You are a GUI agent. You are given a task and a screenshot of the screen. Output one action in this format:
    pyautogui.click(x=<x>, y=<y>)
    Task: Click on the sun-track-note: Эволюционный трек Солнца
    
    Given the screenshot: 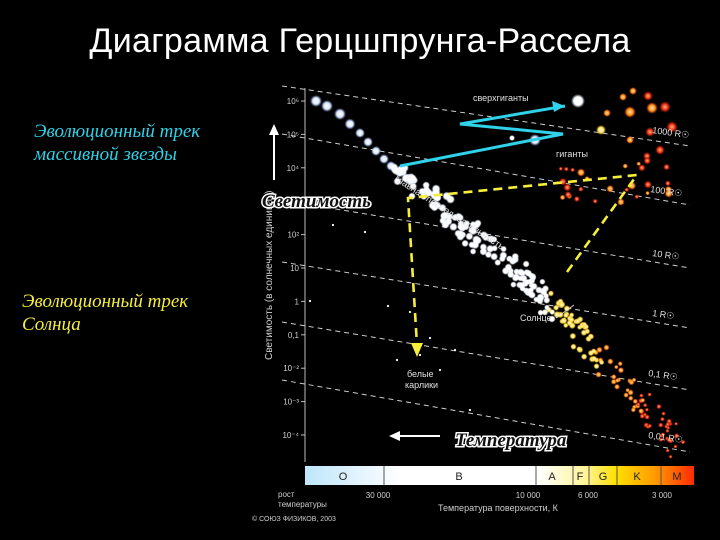 What is the action you would take?
    pyautogui.click(x=105, y=313)
    